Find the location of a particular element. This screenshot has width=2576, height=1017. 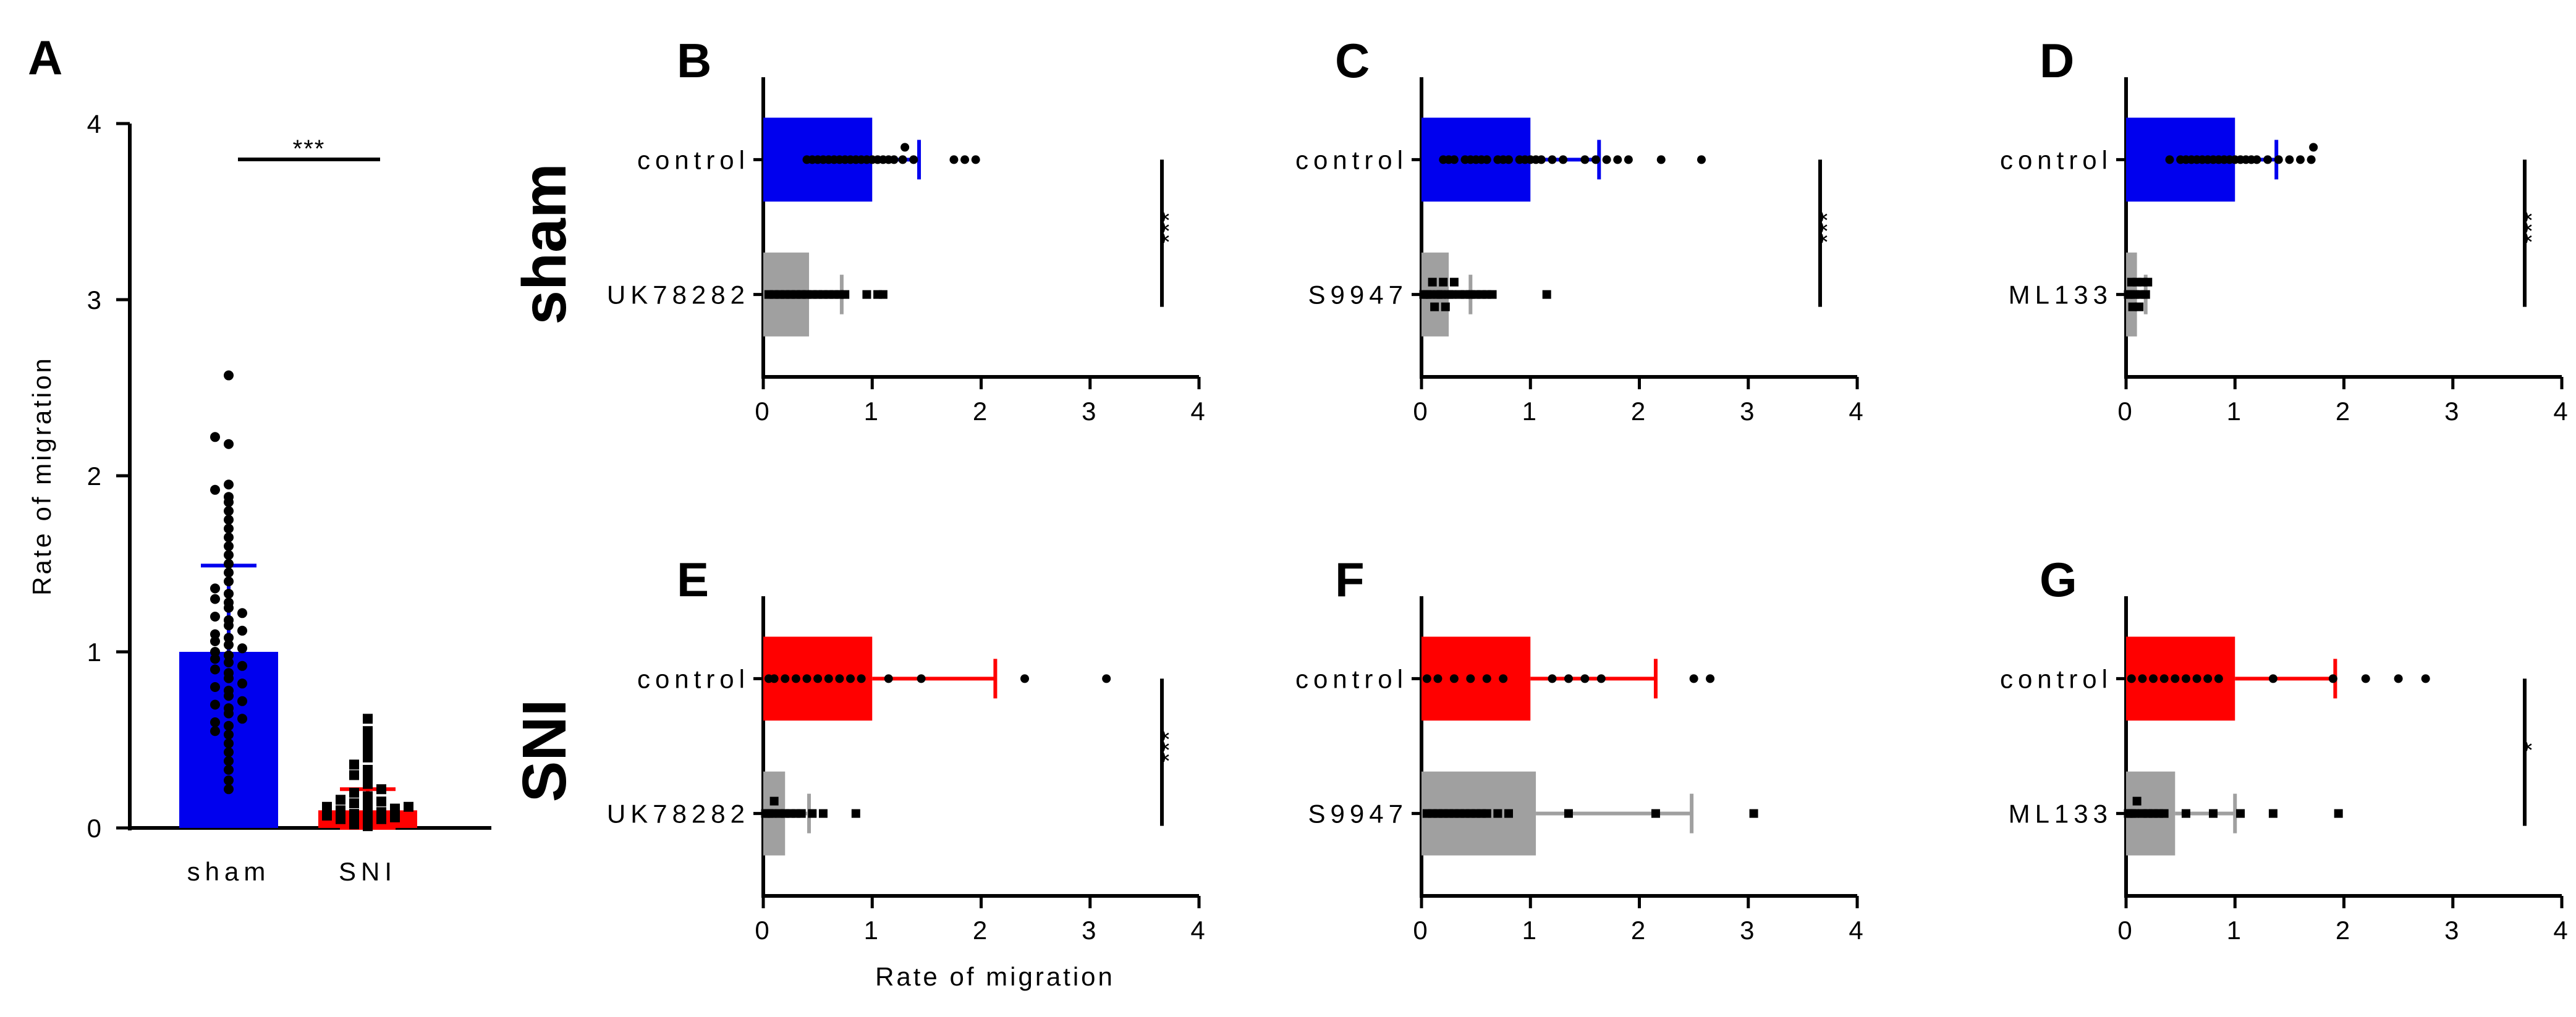

y-tick-label: 3 is located at coordinates (95, 299).